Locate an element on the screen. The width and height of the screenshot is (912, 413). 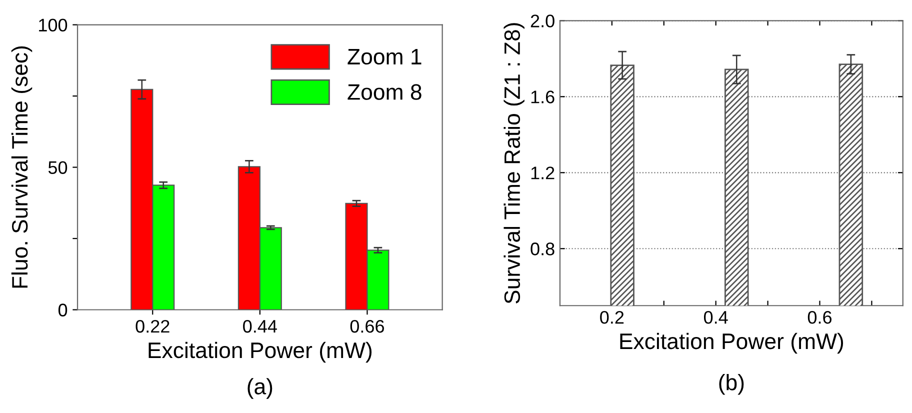
x-tick-label: 0.44 is located at coordinates (260, 326).